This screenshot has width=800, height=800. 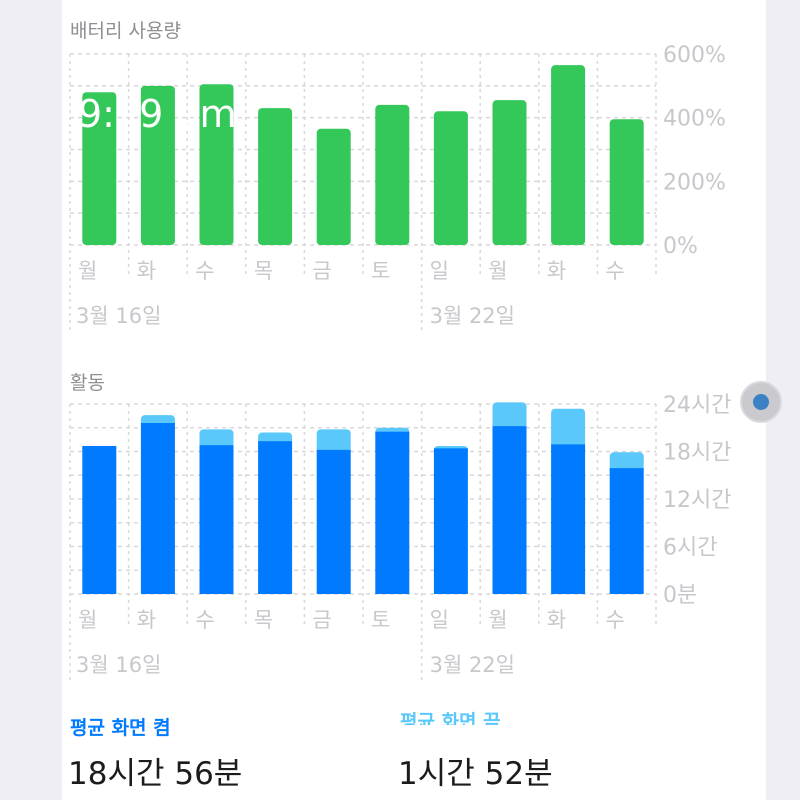 I want to click on activity-y-tick: 6시간, so click(x=690, y=548).